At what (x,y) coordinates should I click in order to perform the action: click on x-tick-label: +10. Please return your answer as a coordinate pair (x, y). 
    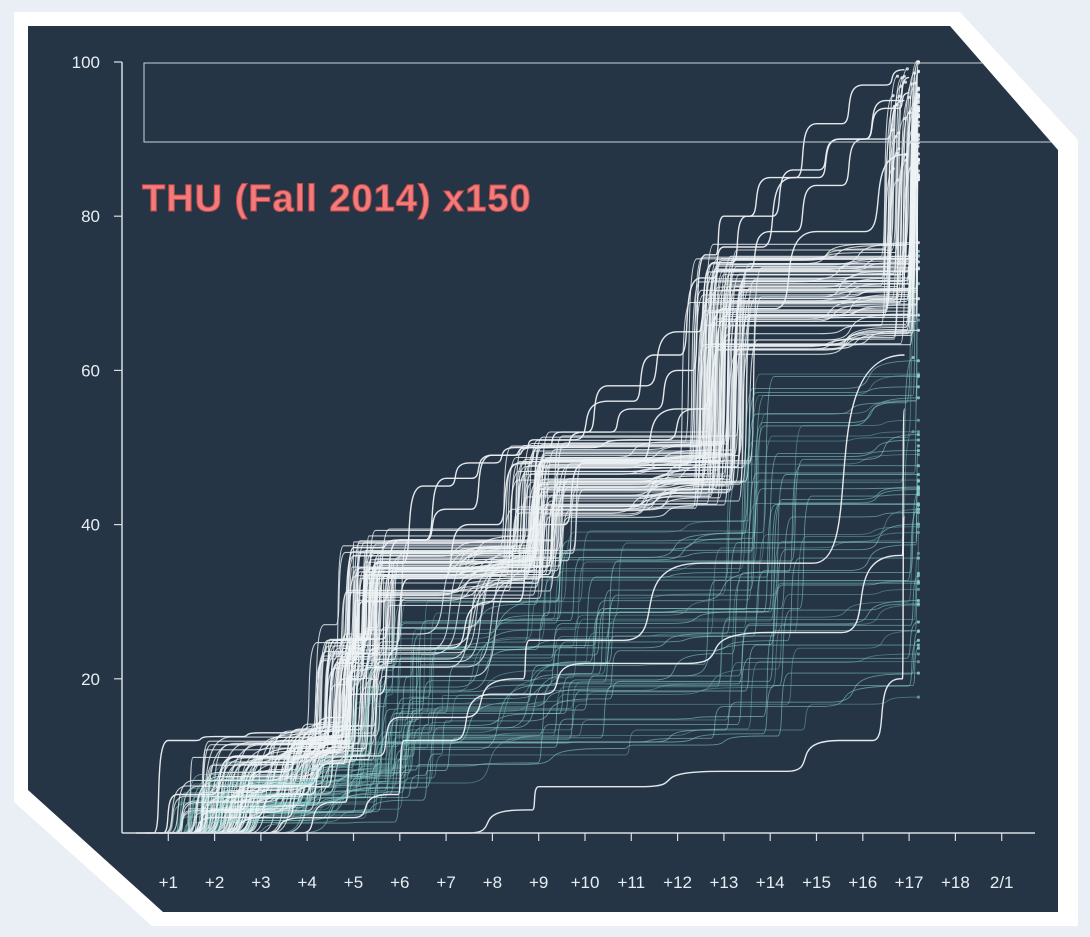
    Looking at the image, I should click on (585, 882).